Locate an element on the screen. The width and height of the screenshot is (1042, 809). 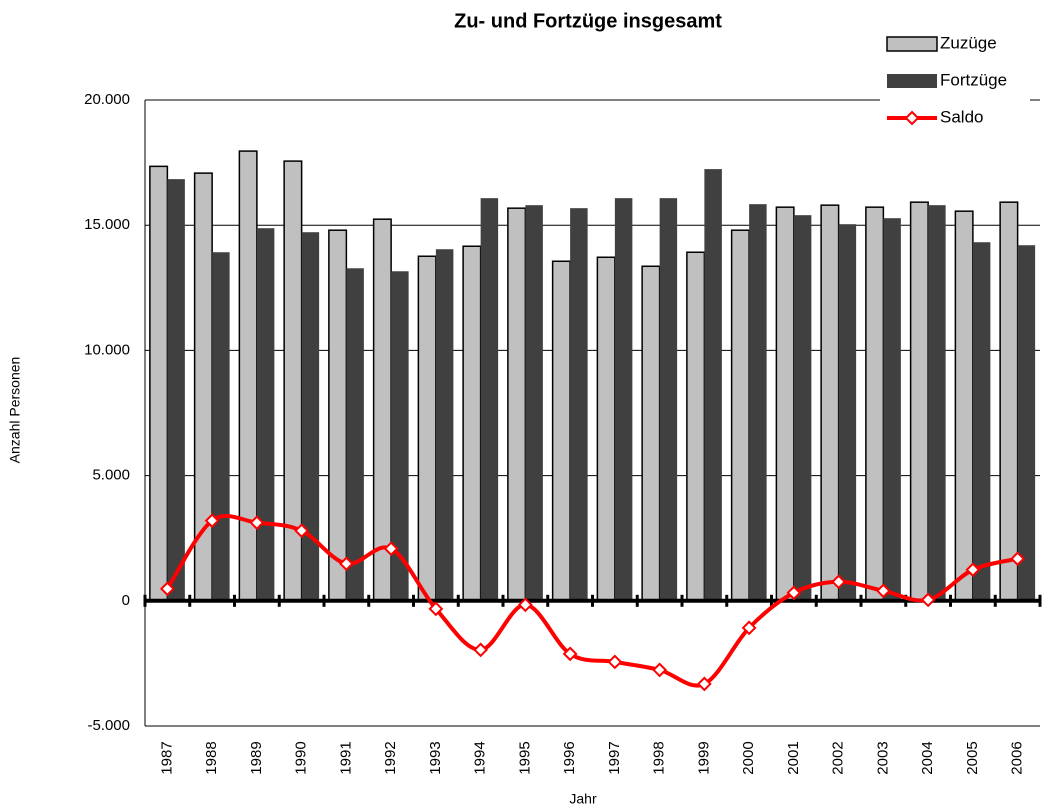
x-tick-label: 1993 is located at coordinates (435, 757).